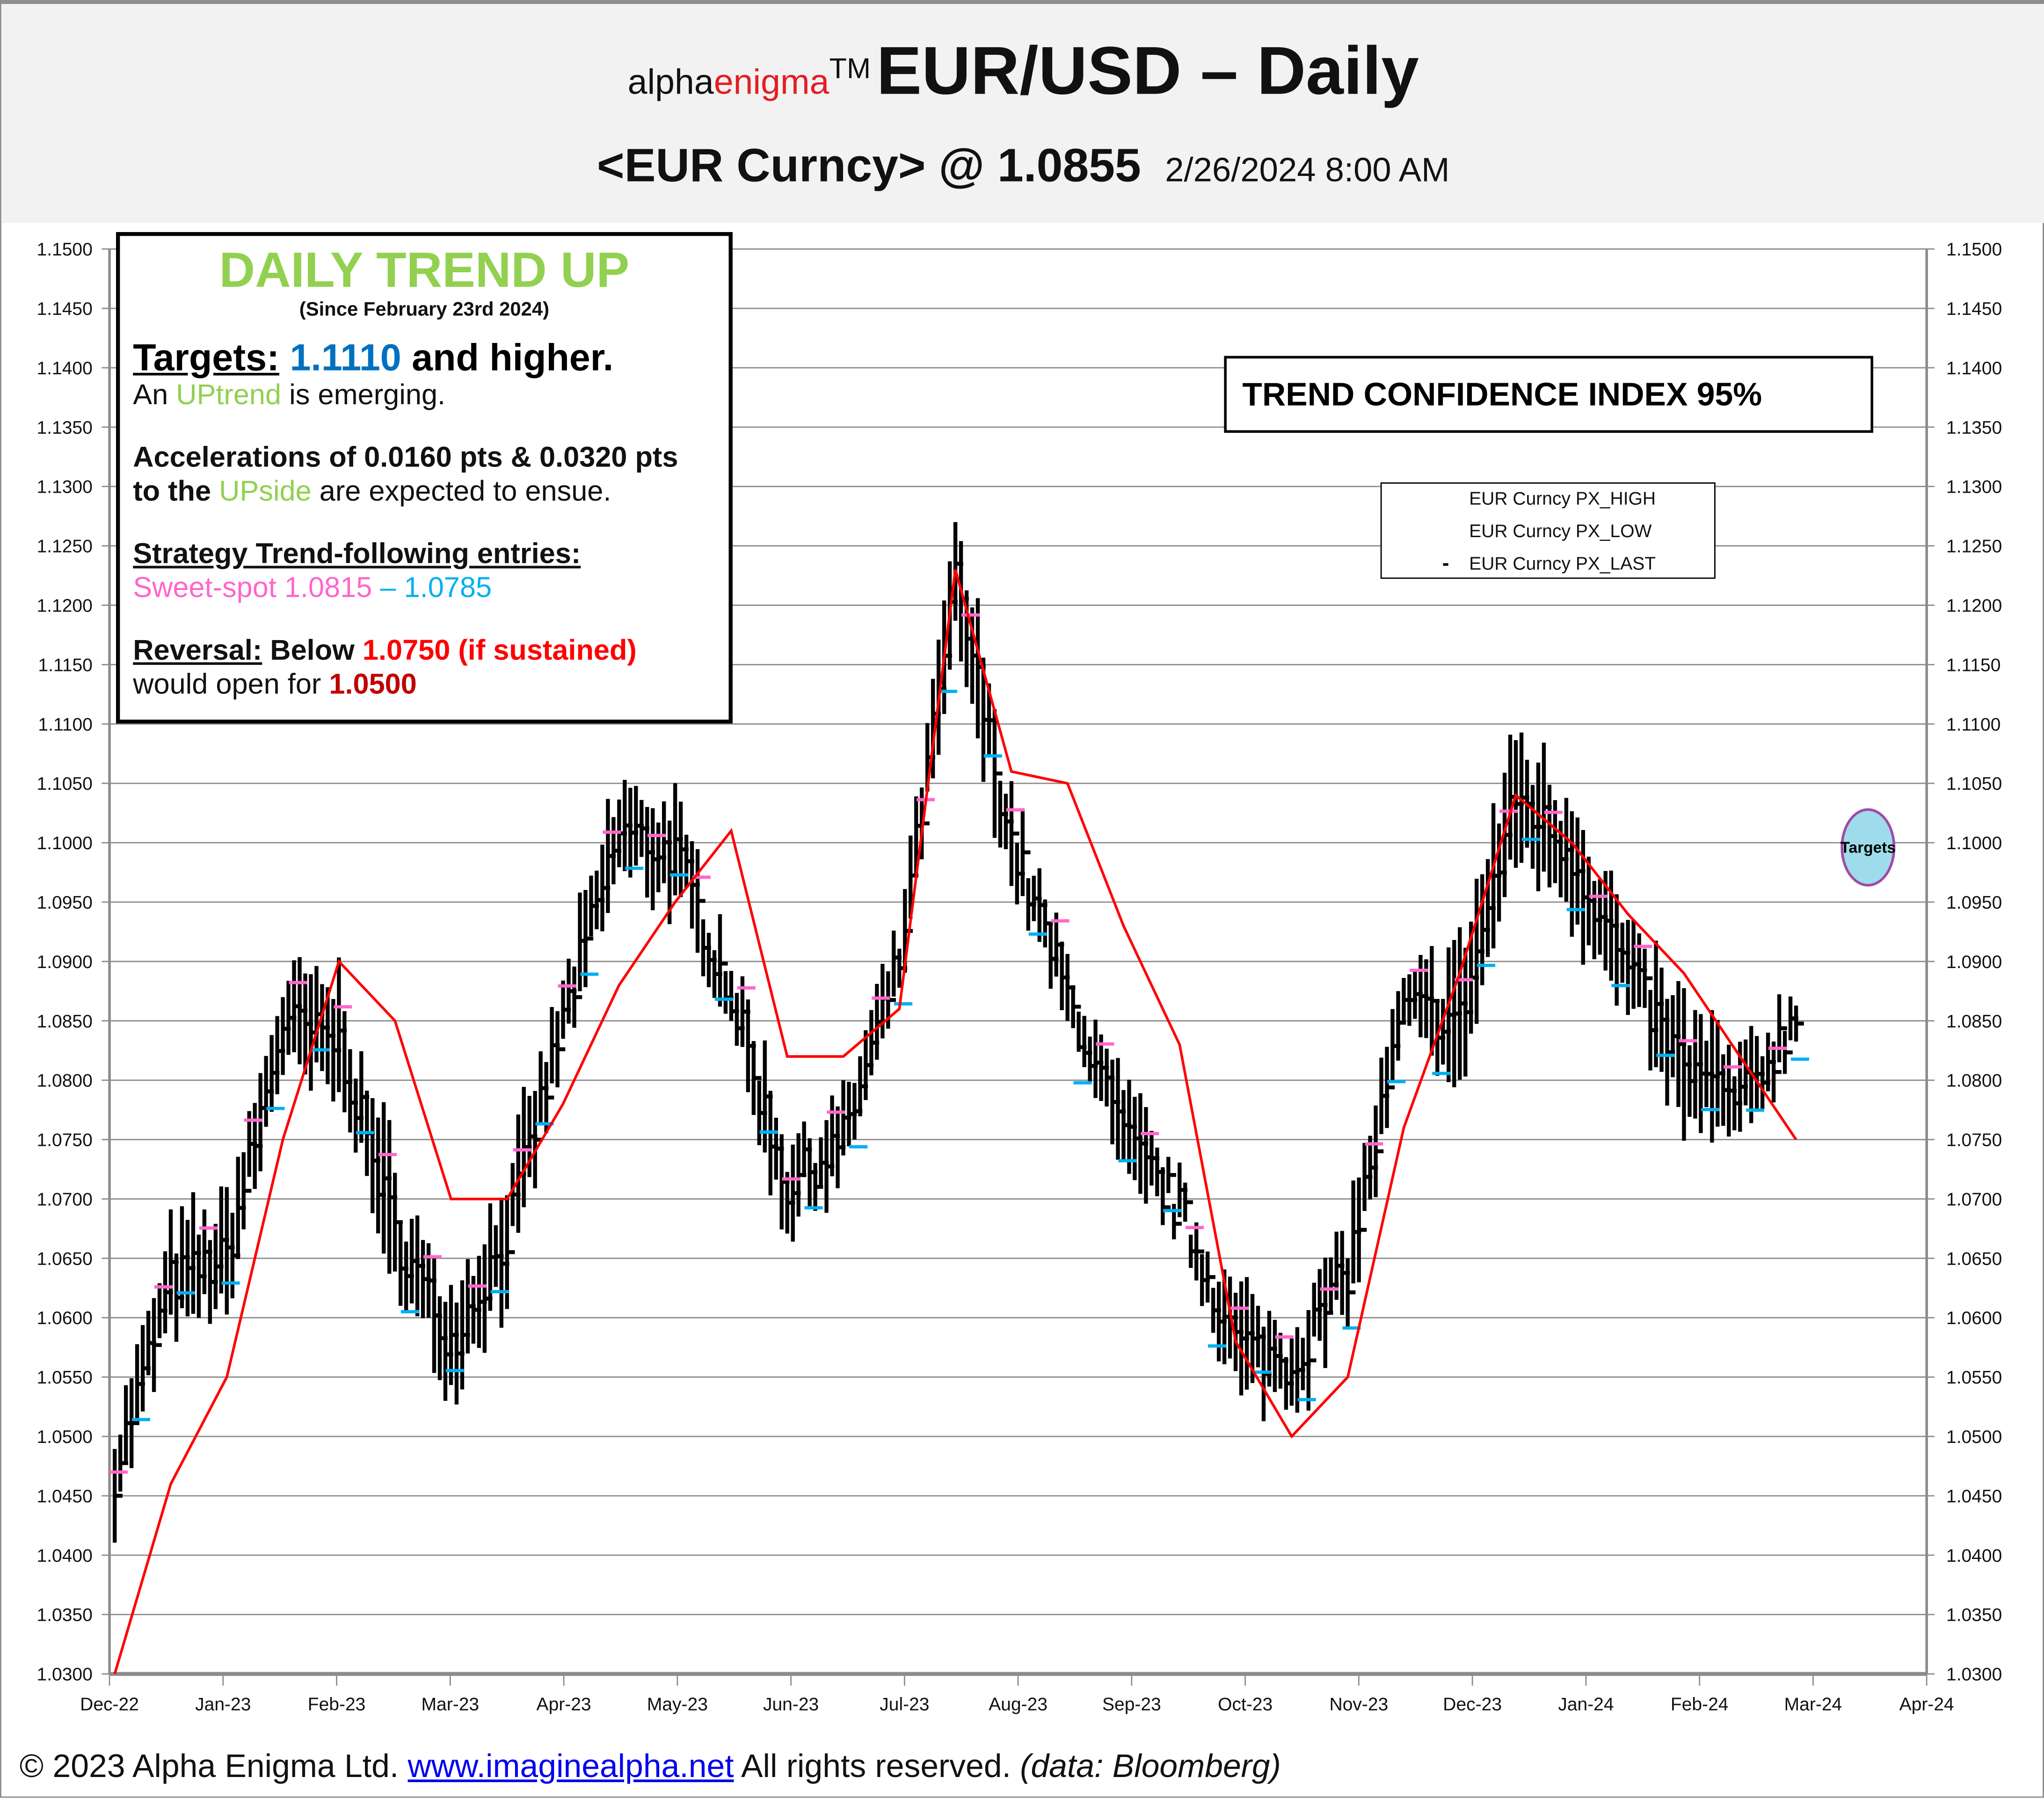 The width and height of the screenshot is (2044, 1799). Describe the element at coordinates (1700, 1705) in the screenshot. I see `svg-text: Feb-24` at that location.